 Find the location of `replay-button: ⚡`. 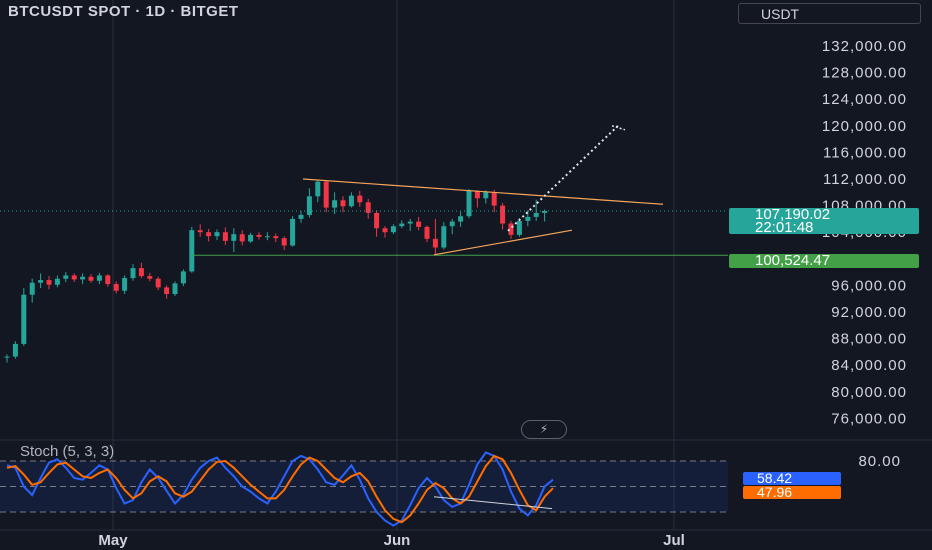

replay-button: ⚡ is located at coordinates (544, 429).